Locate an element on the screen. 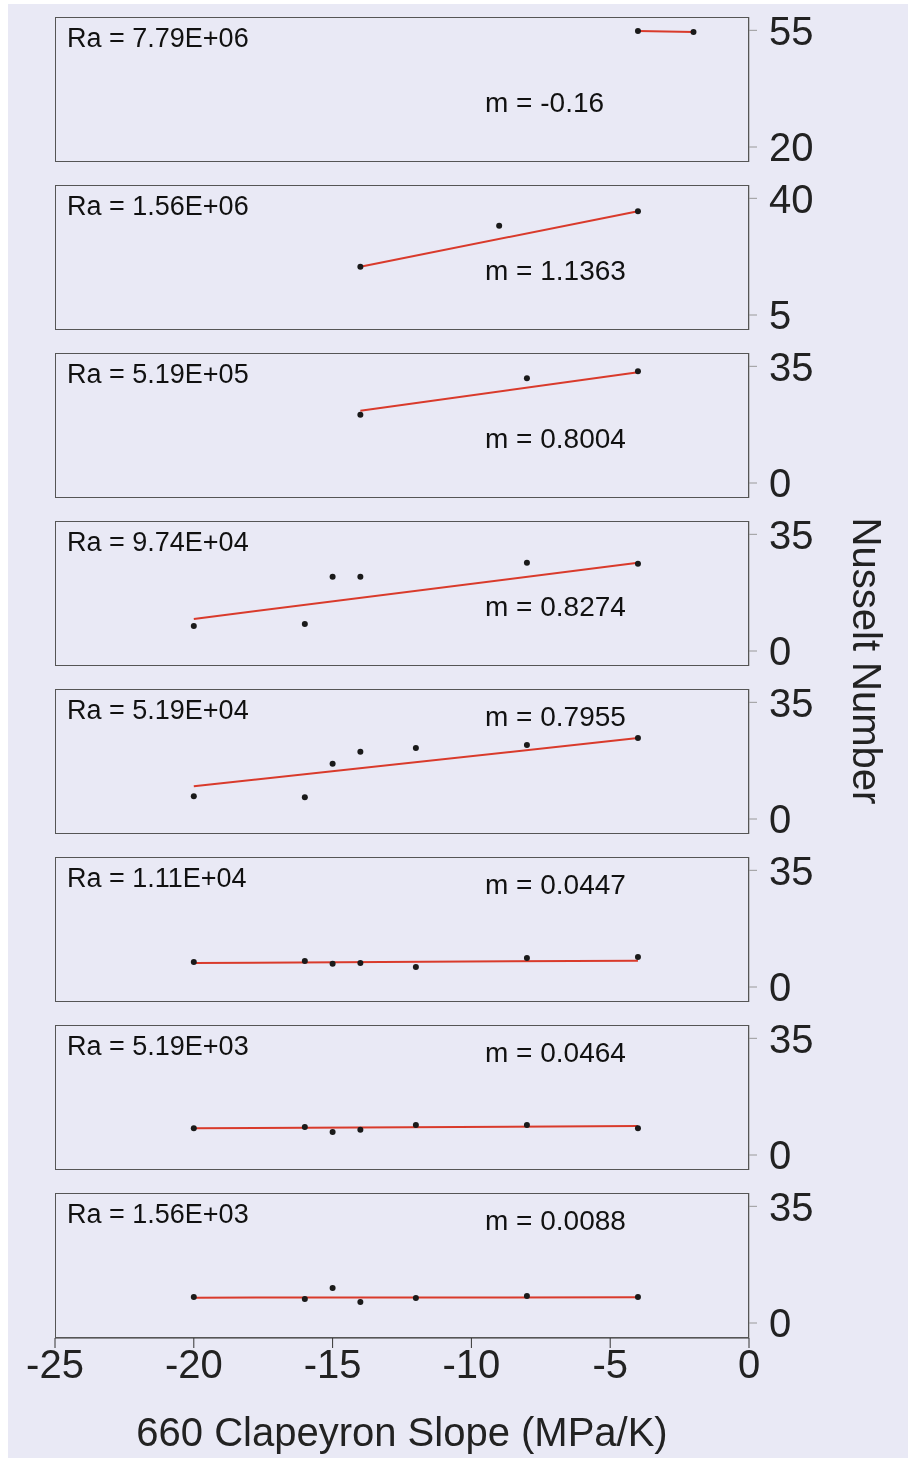  annotation: m = -0.16 is located at coordinates (545, 103).